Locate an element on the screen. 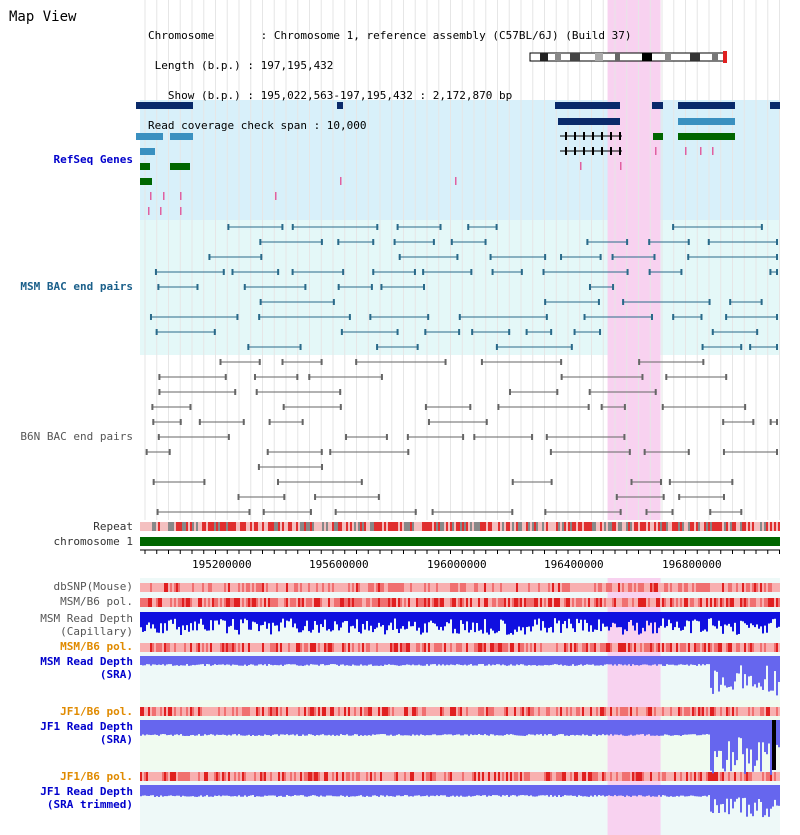 The height and width of the screenshot is (835, 800). track-label-refseq: RefSeq Genes is located at coordinates (93, 159).